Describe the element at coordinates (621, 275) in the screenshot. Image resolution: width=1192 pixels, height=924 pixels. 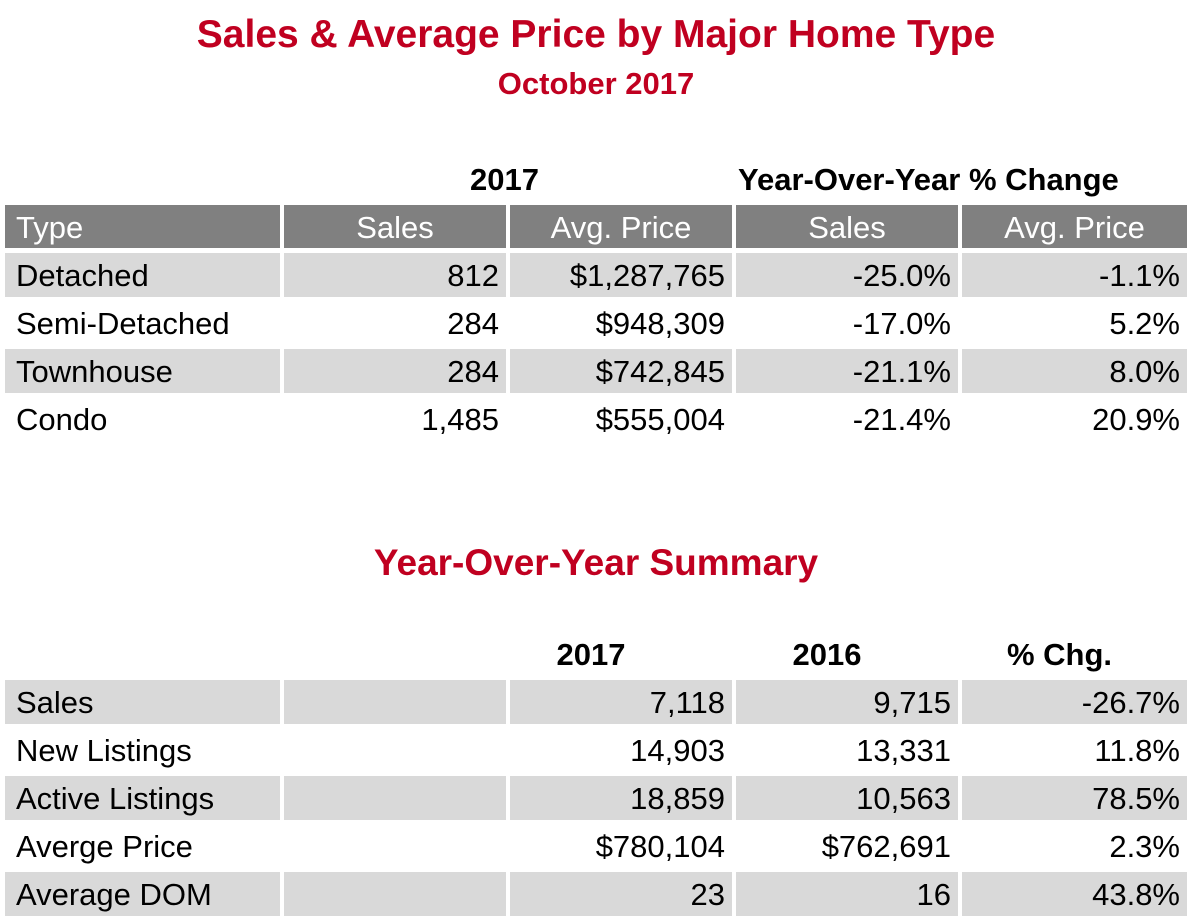
I see `avg-price-cell: $1,287,765` at that location.